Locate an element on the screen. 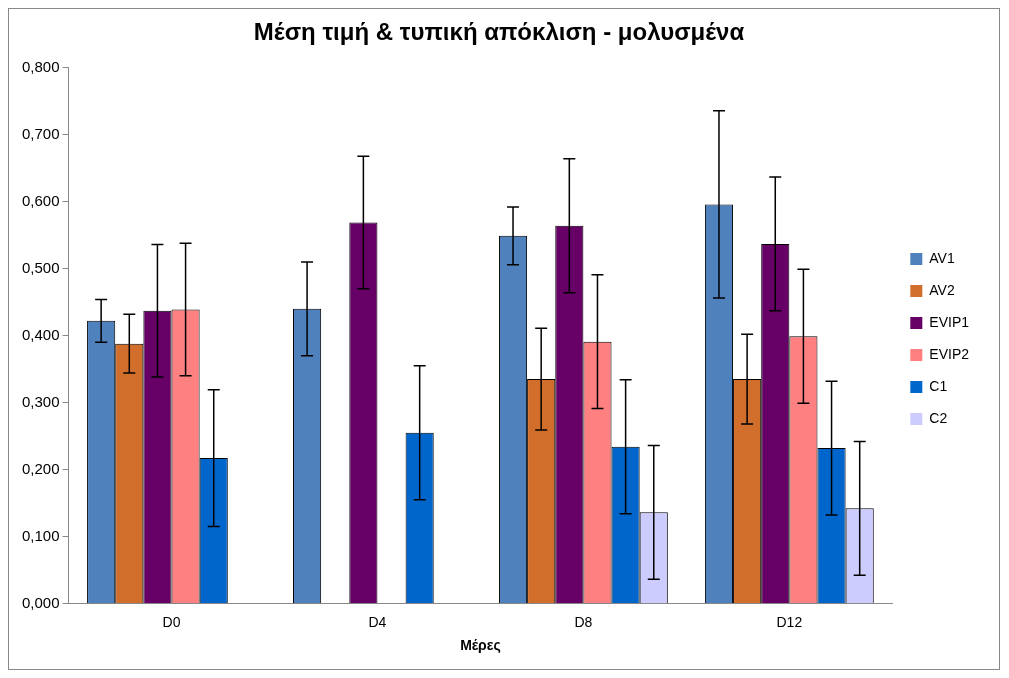 The width and height of the screenshot is (1009, 678). legend-label: AV1 is located at coordinates (942, 257).